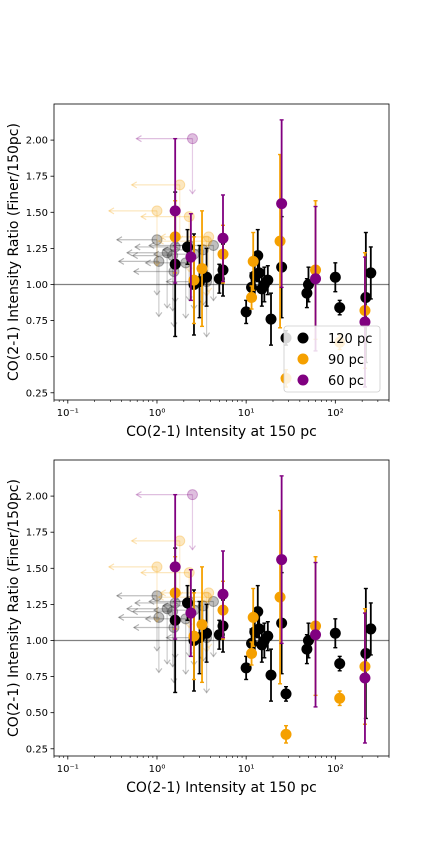  Describe the element at coordinates (346, 381) in the screenshot. I see `legend-label: 60 pc` at that location.